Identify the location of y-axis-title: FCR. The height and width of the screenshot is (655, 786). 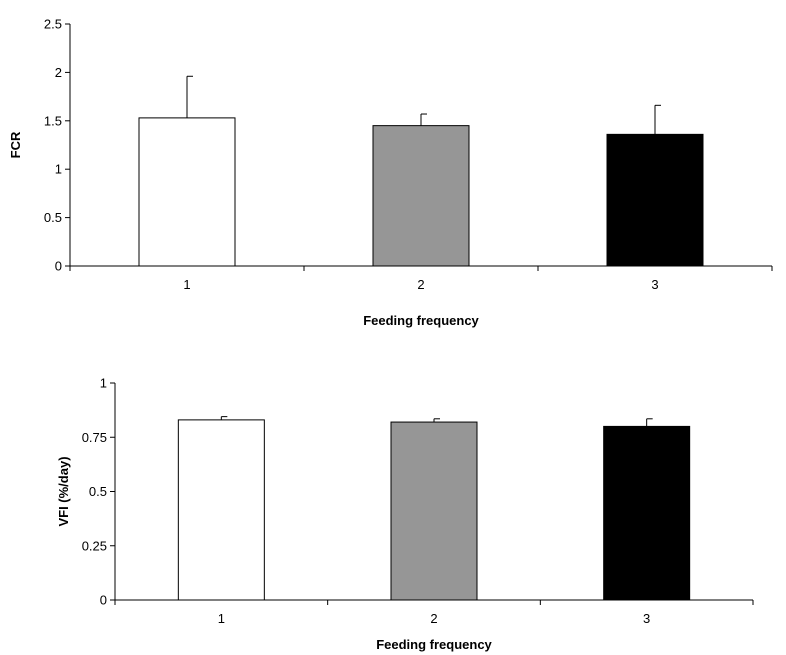
(15, 144).